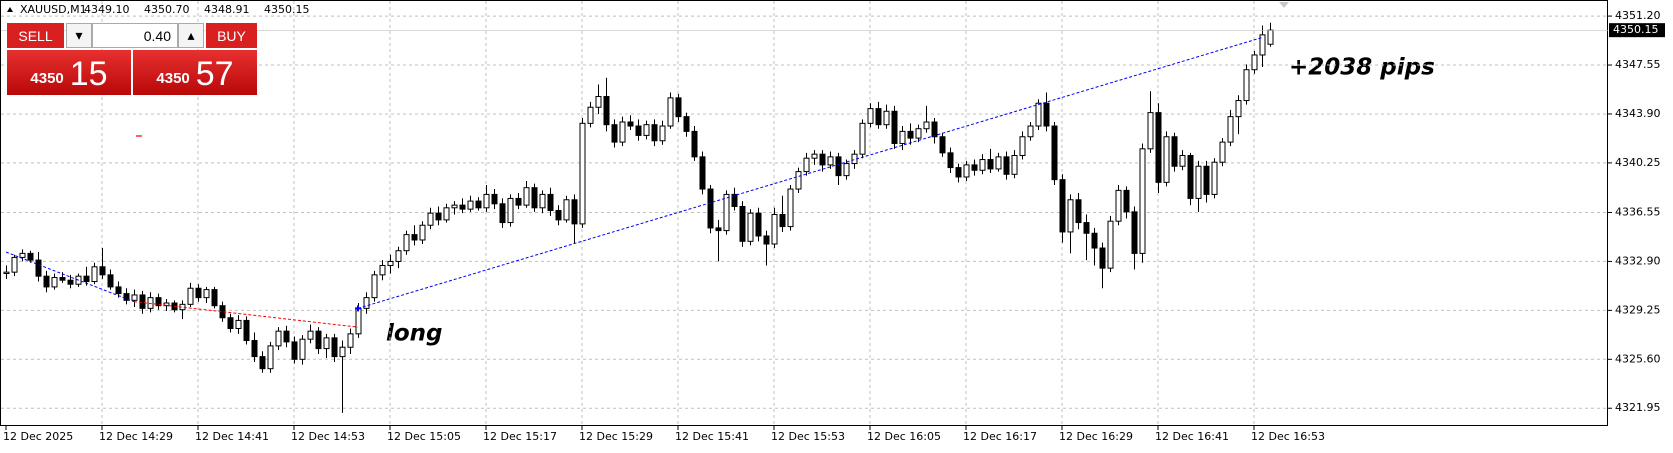 This screenshot has height=453, width=1673. Describe the element at coordinates (1288, 436) in the screenshot. I see `x-tick-label: 12 Dec 16:53` at that location.